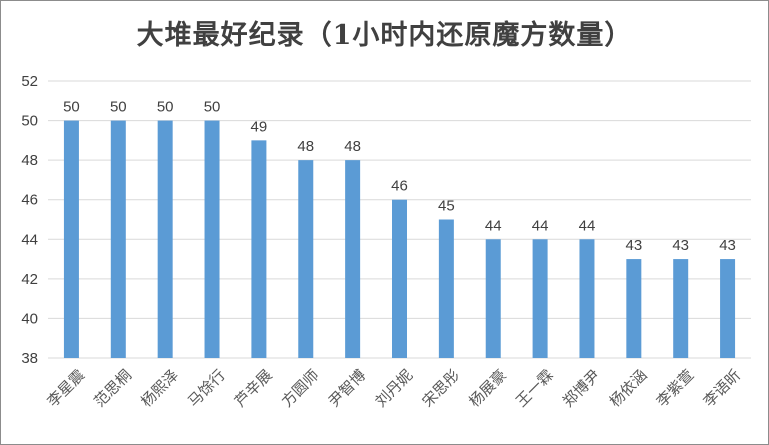 This screenshot has height=445, width=769. Describe the element at coordinates (66, 388) in the screenshot. I see `x-category-label: 李星震` at that location.